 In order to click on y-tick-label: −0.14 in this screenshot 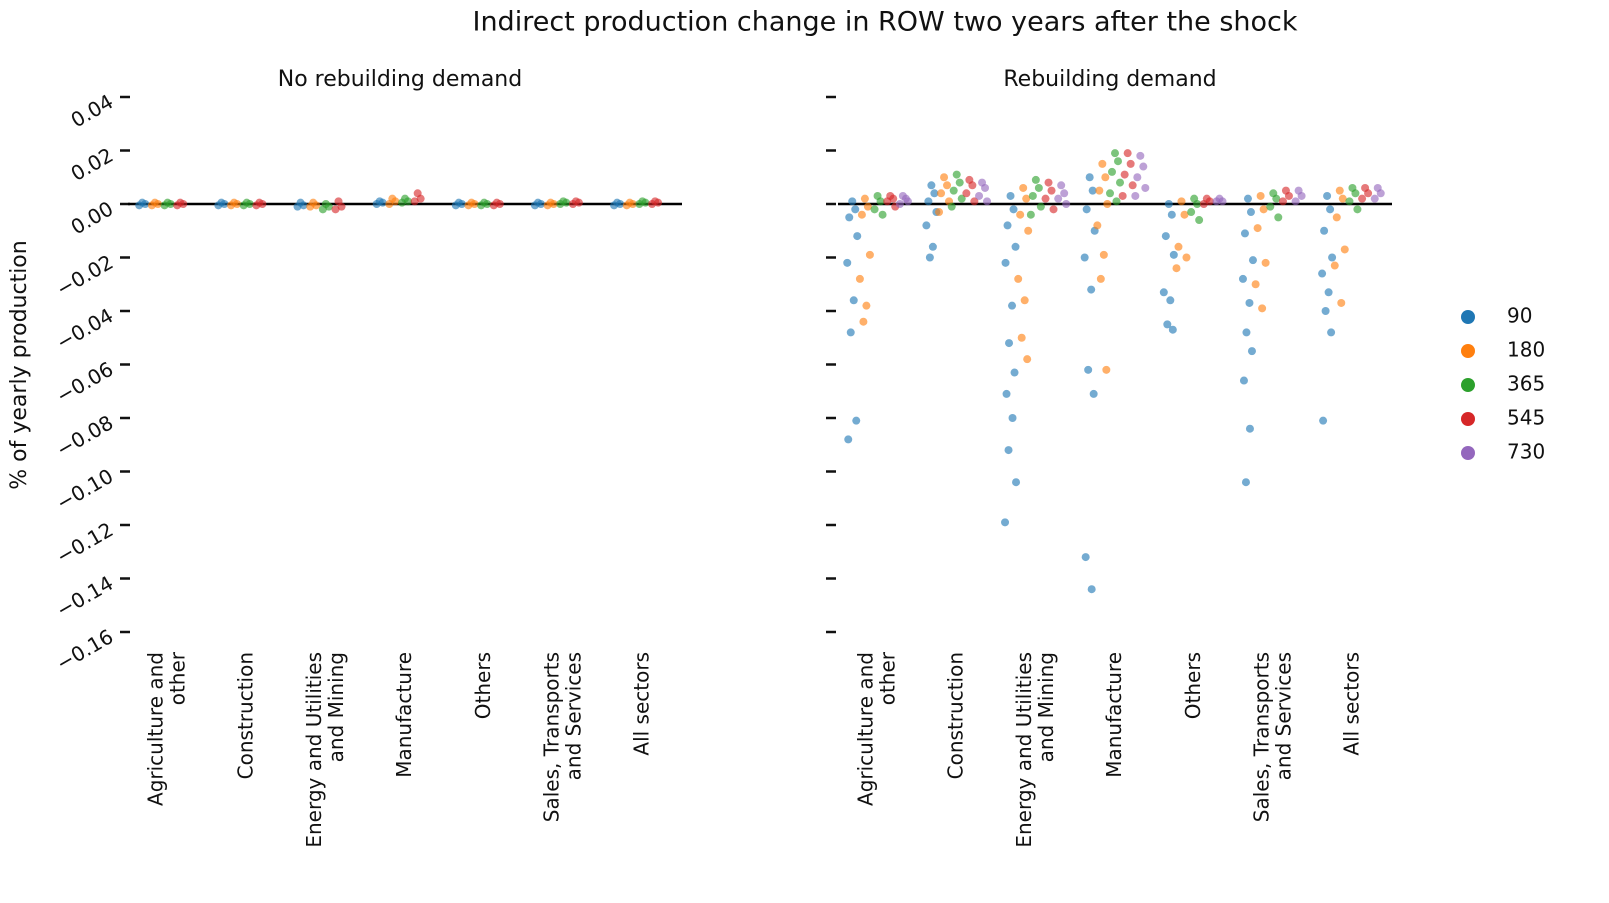, I will do `click(84, 596)`.